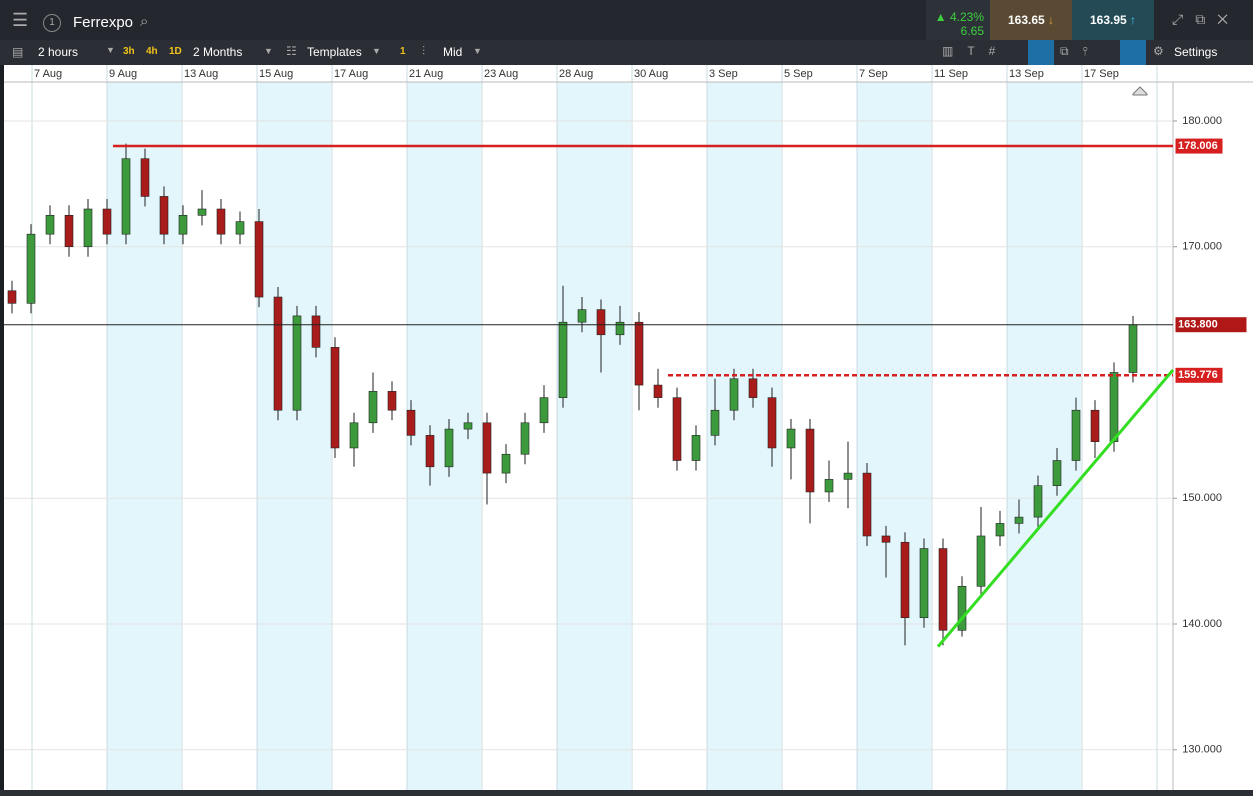 Image resolution: width=1253 pixels, height=796 pixels. Describe the element at coordinates (426, 74) in the screenshot. I see `x-tick-label: 21 Aug` at that location.